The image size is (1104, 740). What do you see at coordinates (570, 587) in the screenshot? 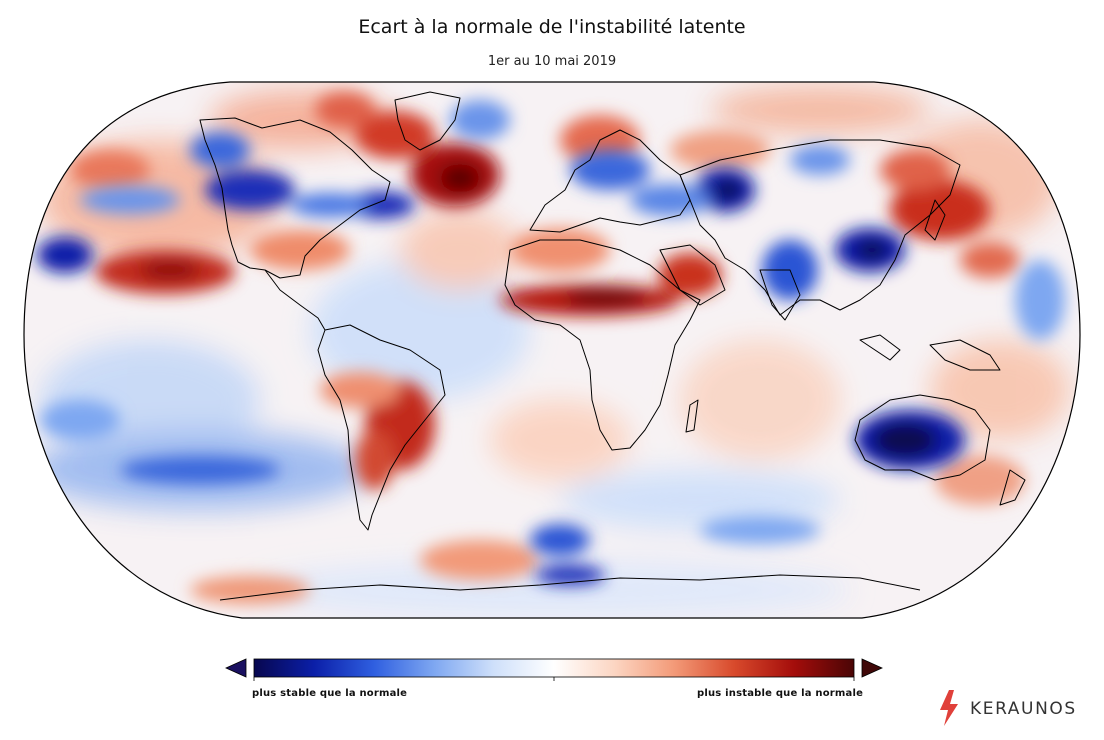
I see `antarctica-coast` at bounding box center [570, 587].